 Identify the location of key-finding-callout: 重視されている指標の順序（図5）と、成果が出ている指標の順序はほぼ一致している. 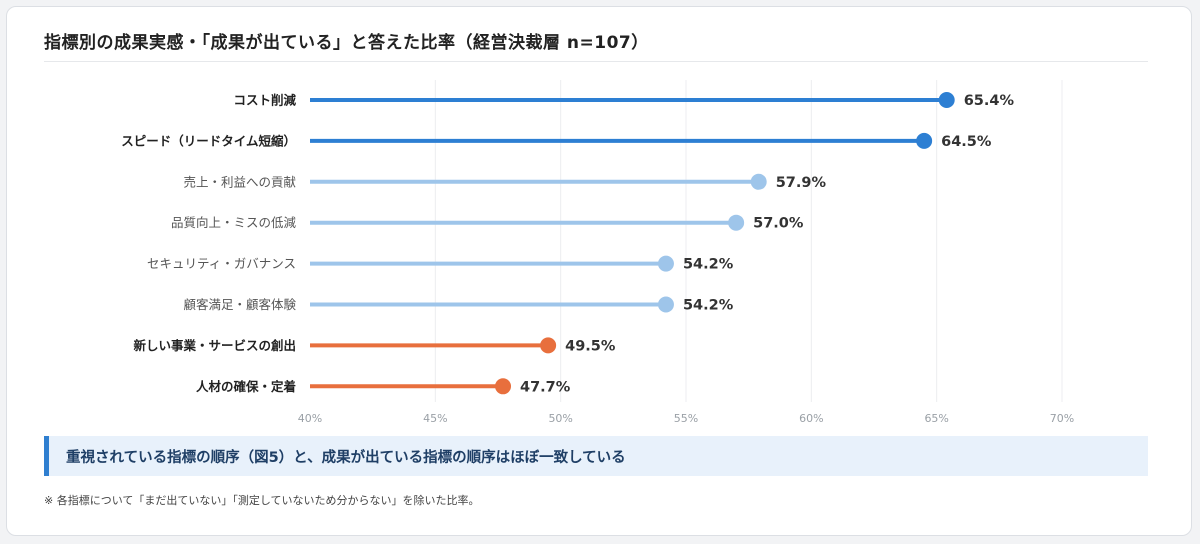
(596, 456).